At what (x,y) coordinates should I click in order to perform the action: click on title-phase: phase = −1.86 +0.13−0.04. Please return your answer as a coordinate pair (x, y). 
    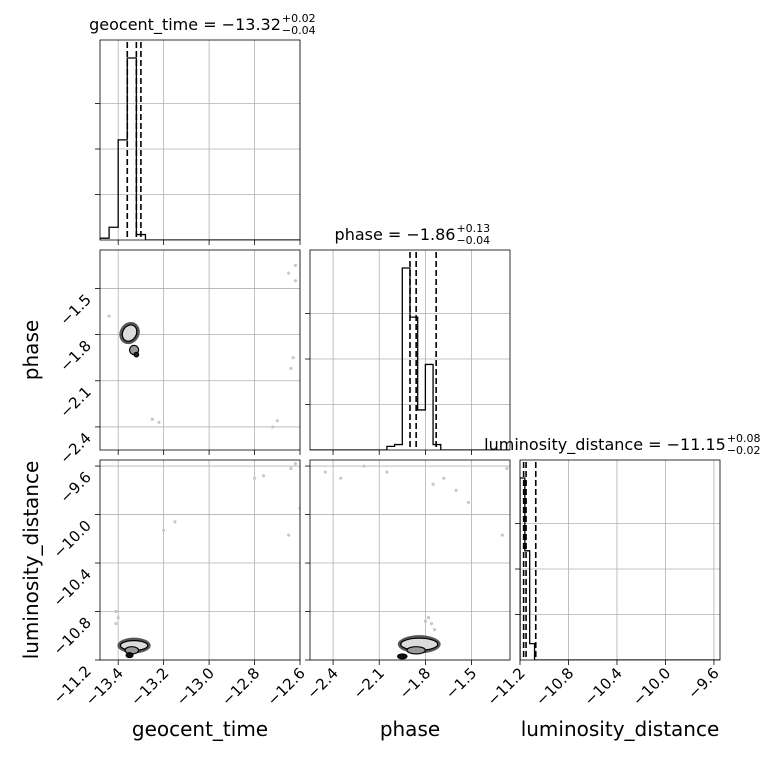
    Looking at the image, I should click on (413, 234).